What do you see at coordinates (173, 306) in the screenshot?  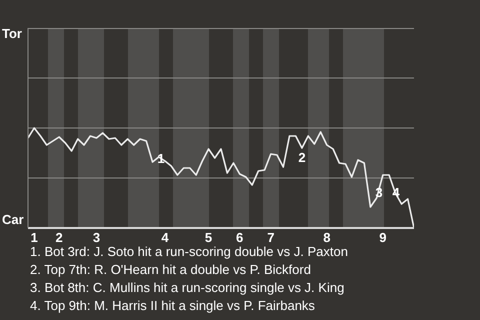 I see `text: 4. Top 9th: M. Harris II hit a single vs P. Fairbanks` at bounding box center [173, 306].